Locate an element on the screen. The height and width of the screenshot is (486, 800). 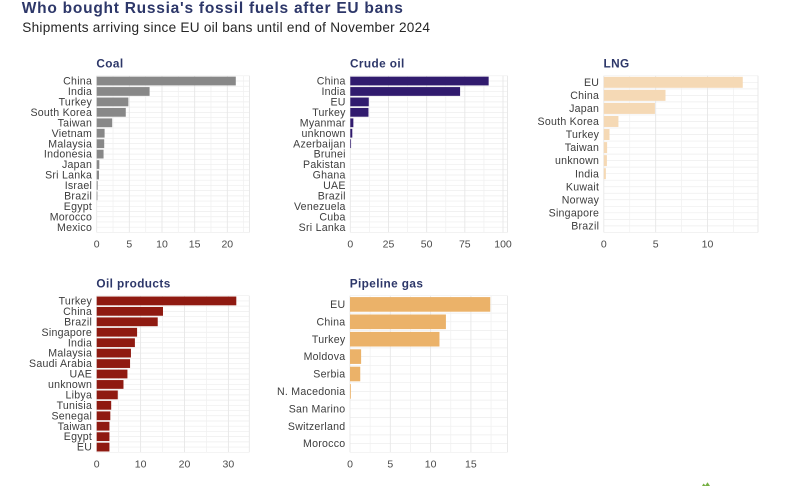
svg-text: Cuba is located at coordinates (332, 217).